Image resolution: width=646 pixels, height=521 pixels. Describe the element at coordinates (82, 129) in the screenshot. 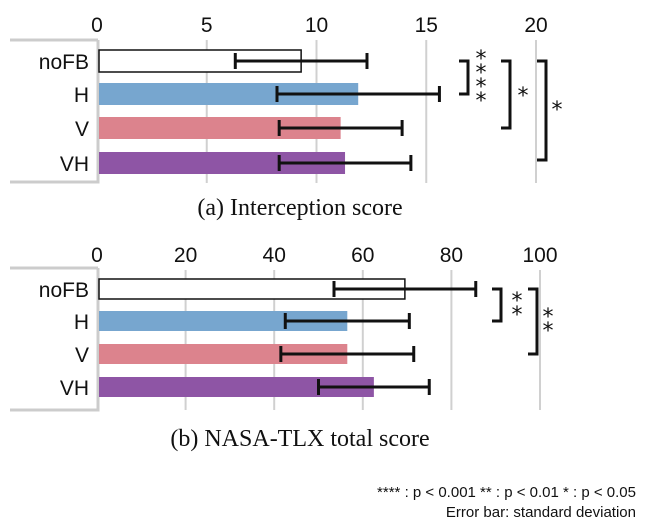

I see `category-label-a-V: V` at that location.